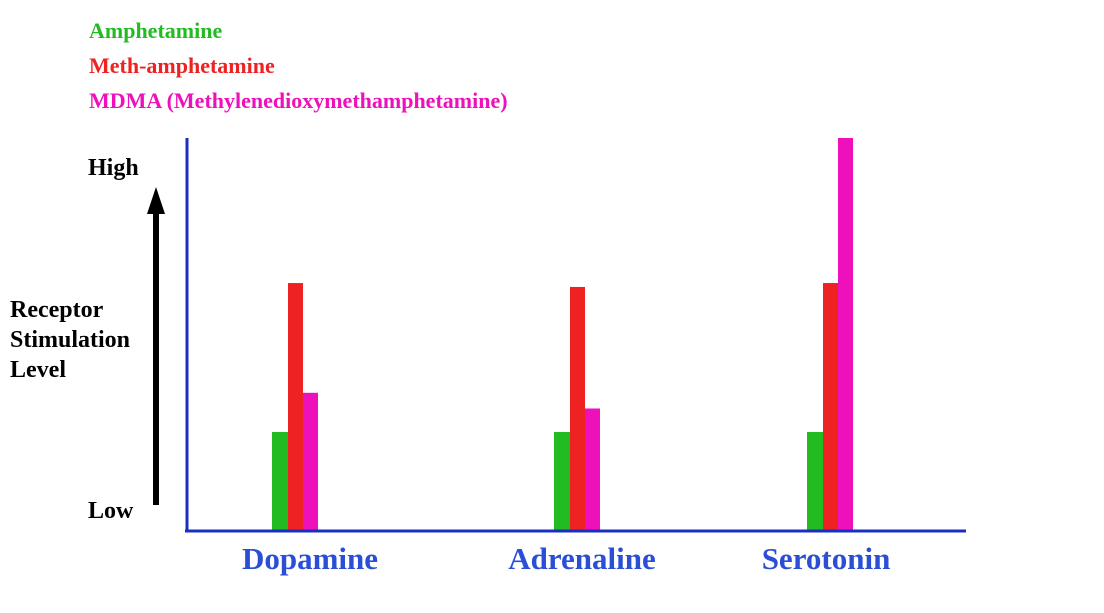 The width and height of the screenshot is (1104, 613). Describe the element at coordinates (310, 558) in the screenshot. I see `category-label-dopamine: Dopamine` at that location.